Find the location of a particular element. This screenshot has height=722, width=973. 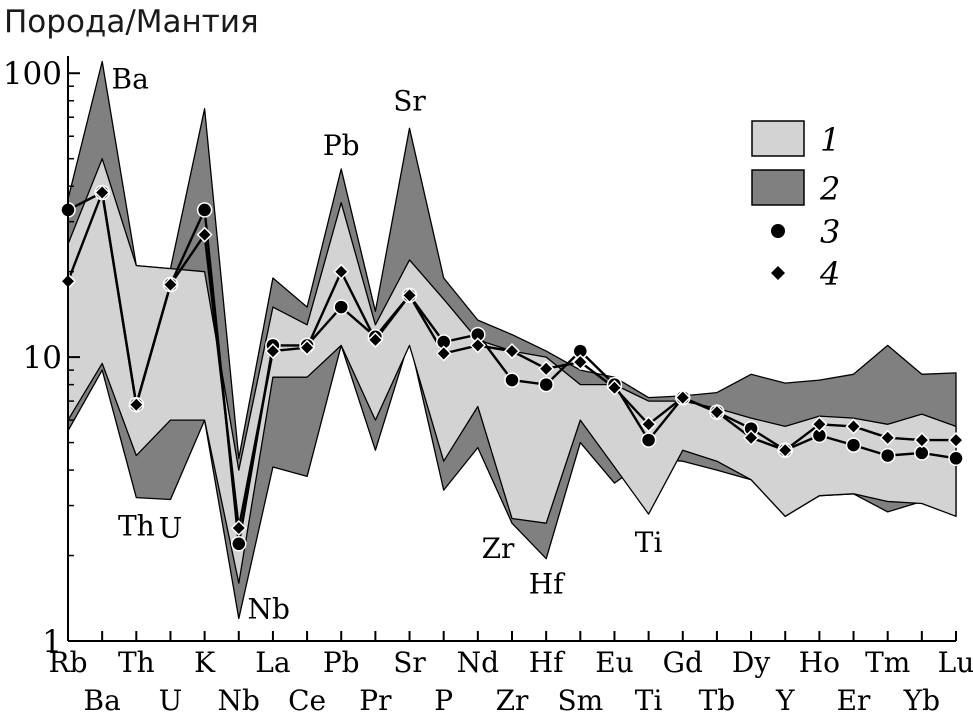

series-3-point-Zr is located at coordinates (512, 380).